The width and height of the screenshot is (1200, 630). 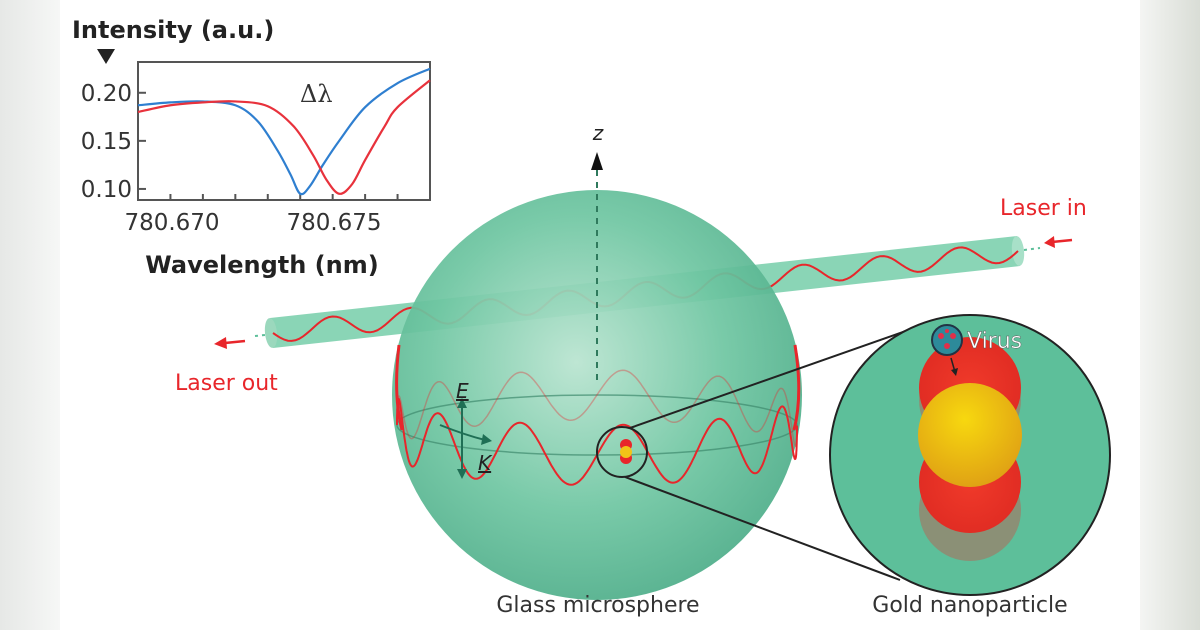 What do you see at coordinates (969, 605) in the screenshot?
I see `nanoparticle-caption: Gold nanoparticle` at bounding box center [969, 605].